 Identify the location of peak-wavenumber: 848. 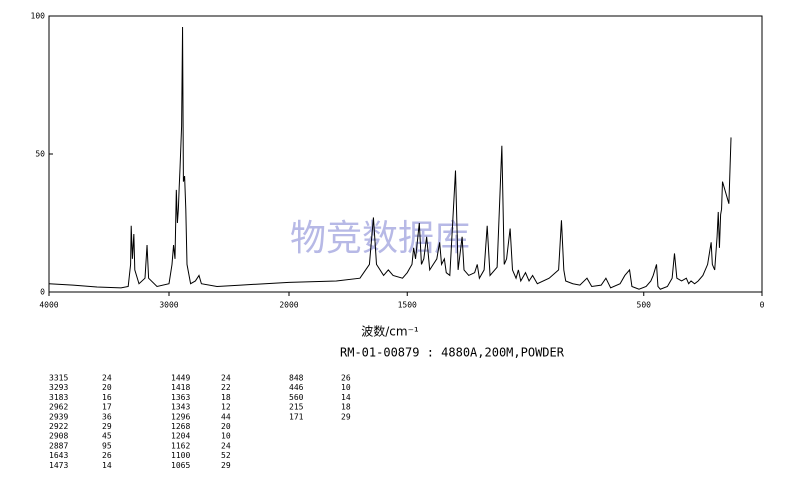
(296, 378).